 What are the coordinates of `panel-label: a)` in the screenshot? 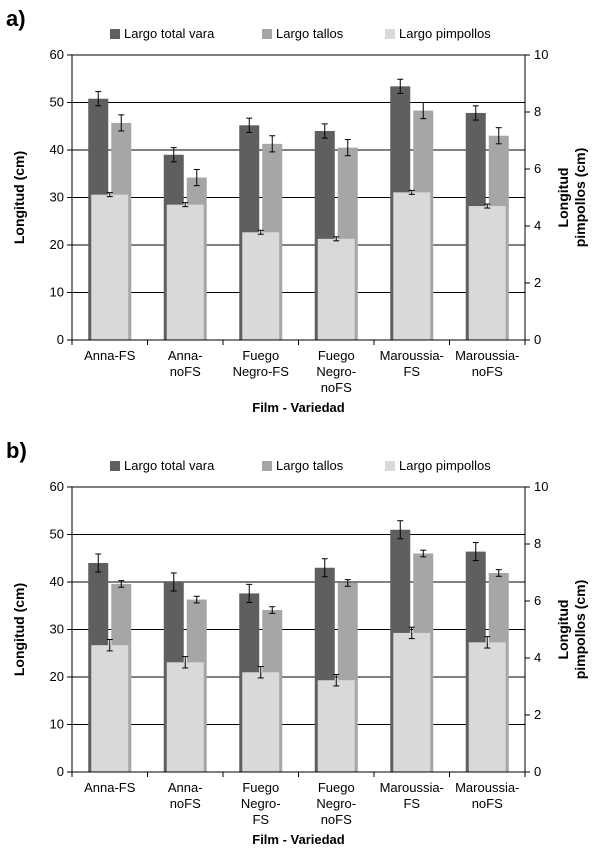 It's located at (16, 18).